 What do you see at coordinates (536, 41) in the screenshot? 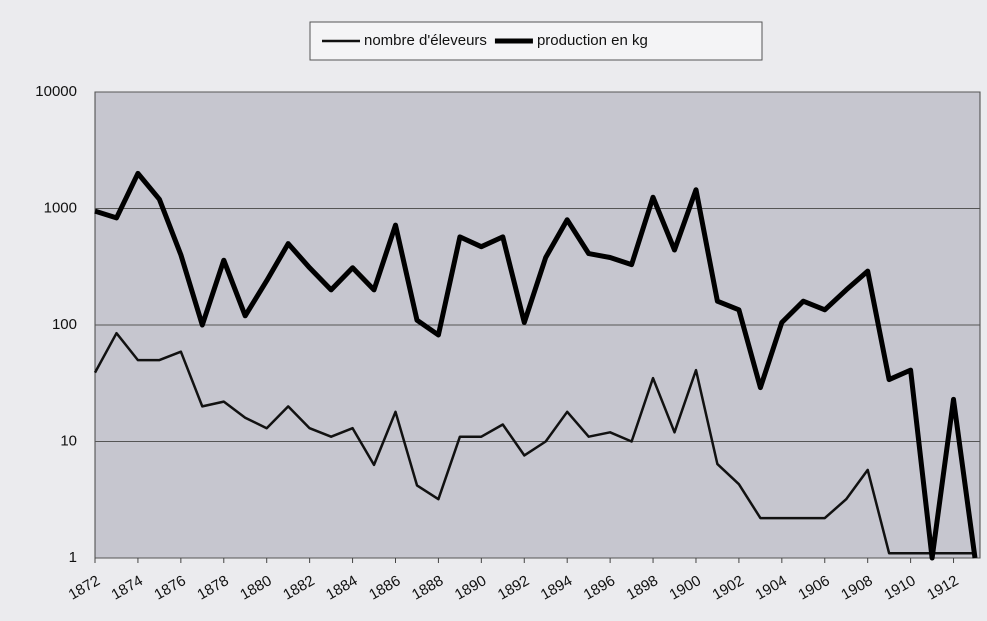
I see `legend-box` at bounding box center [536, 41].